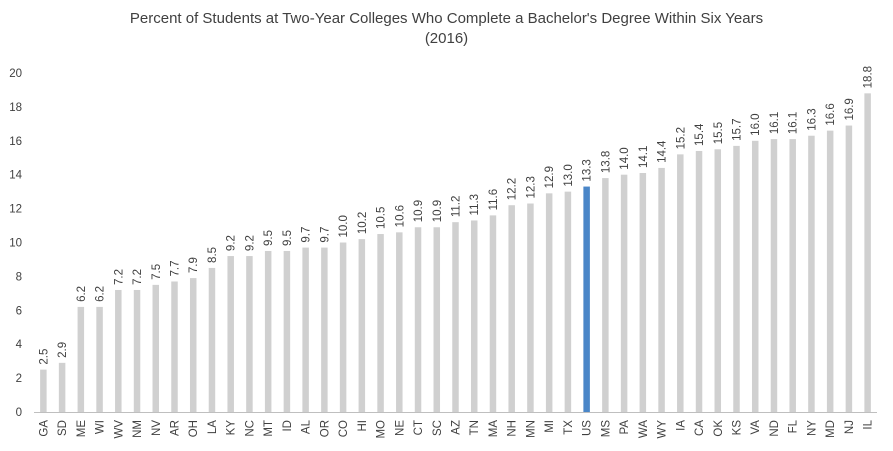 The height and width of the screenshot is (451, 893). What do you see at coordinates (232, 428) in the screenshot?
I see `x-tick-label: KY` at bounding box center [232, 428].